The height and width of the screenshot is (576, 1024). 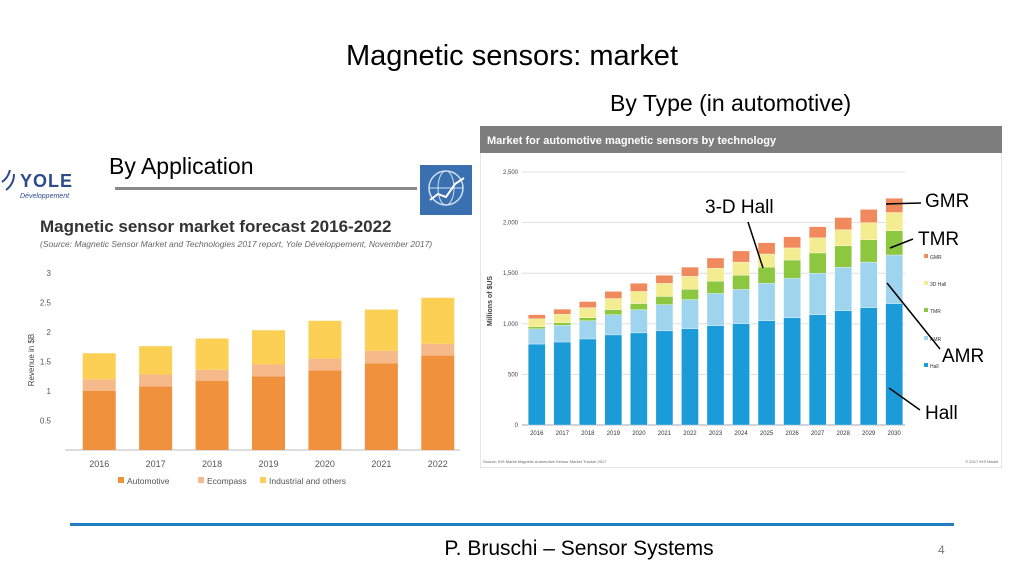 What do you see at coordinates (511, 224) in the screenshot?
I see `chart2-ytick-label: 2,000` at bounding box center [511, 224].